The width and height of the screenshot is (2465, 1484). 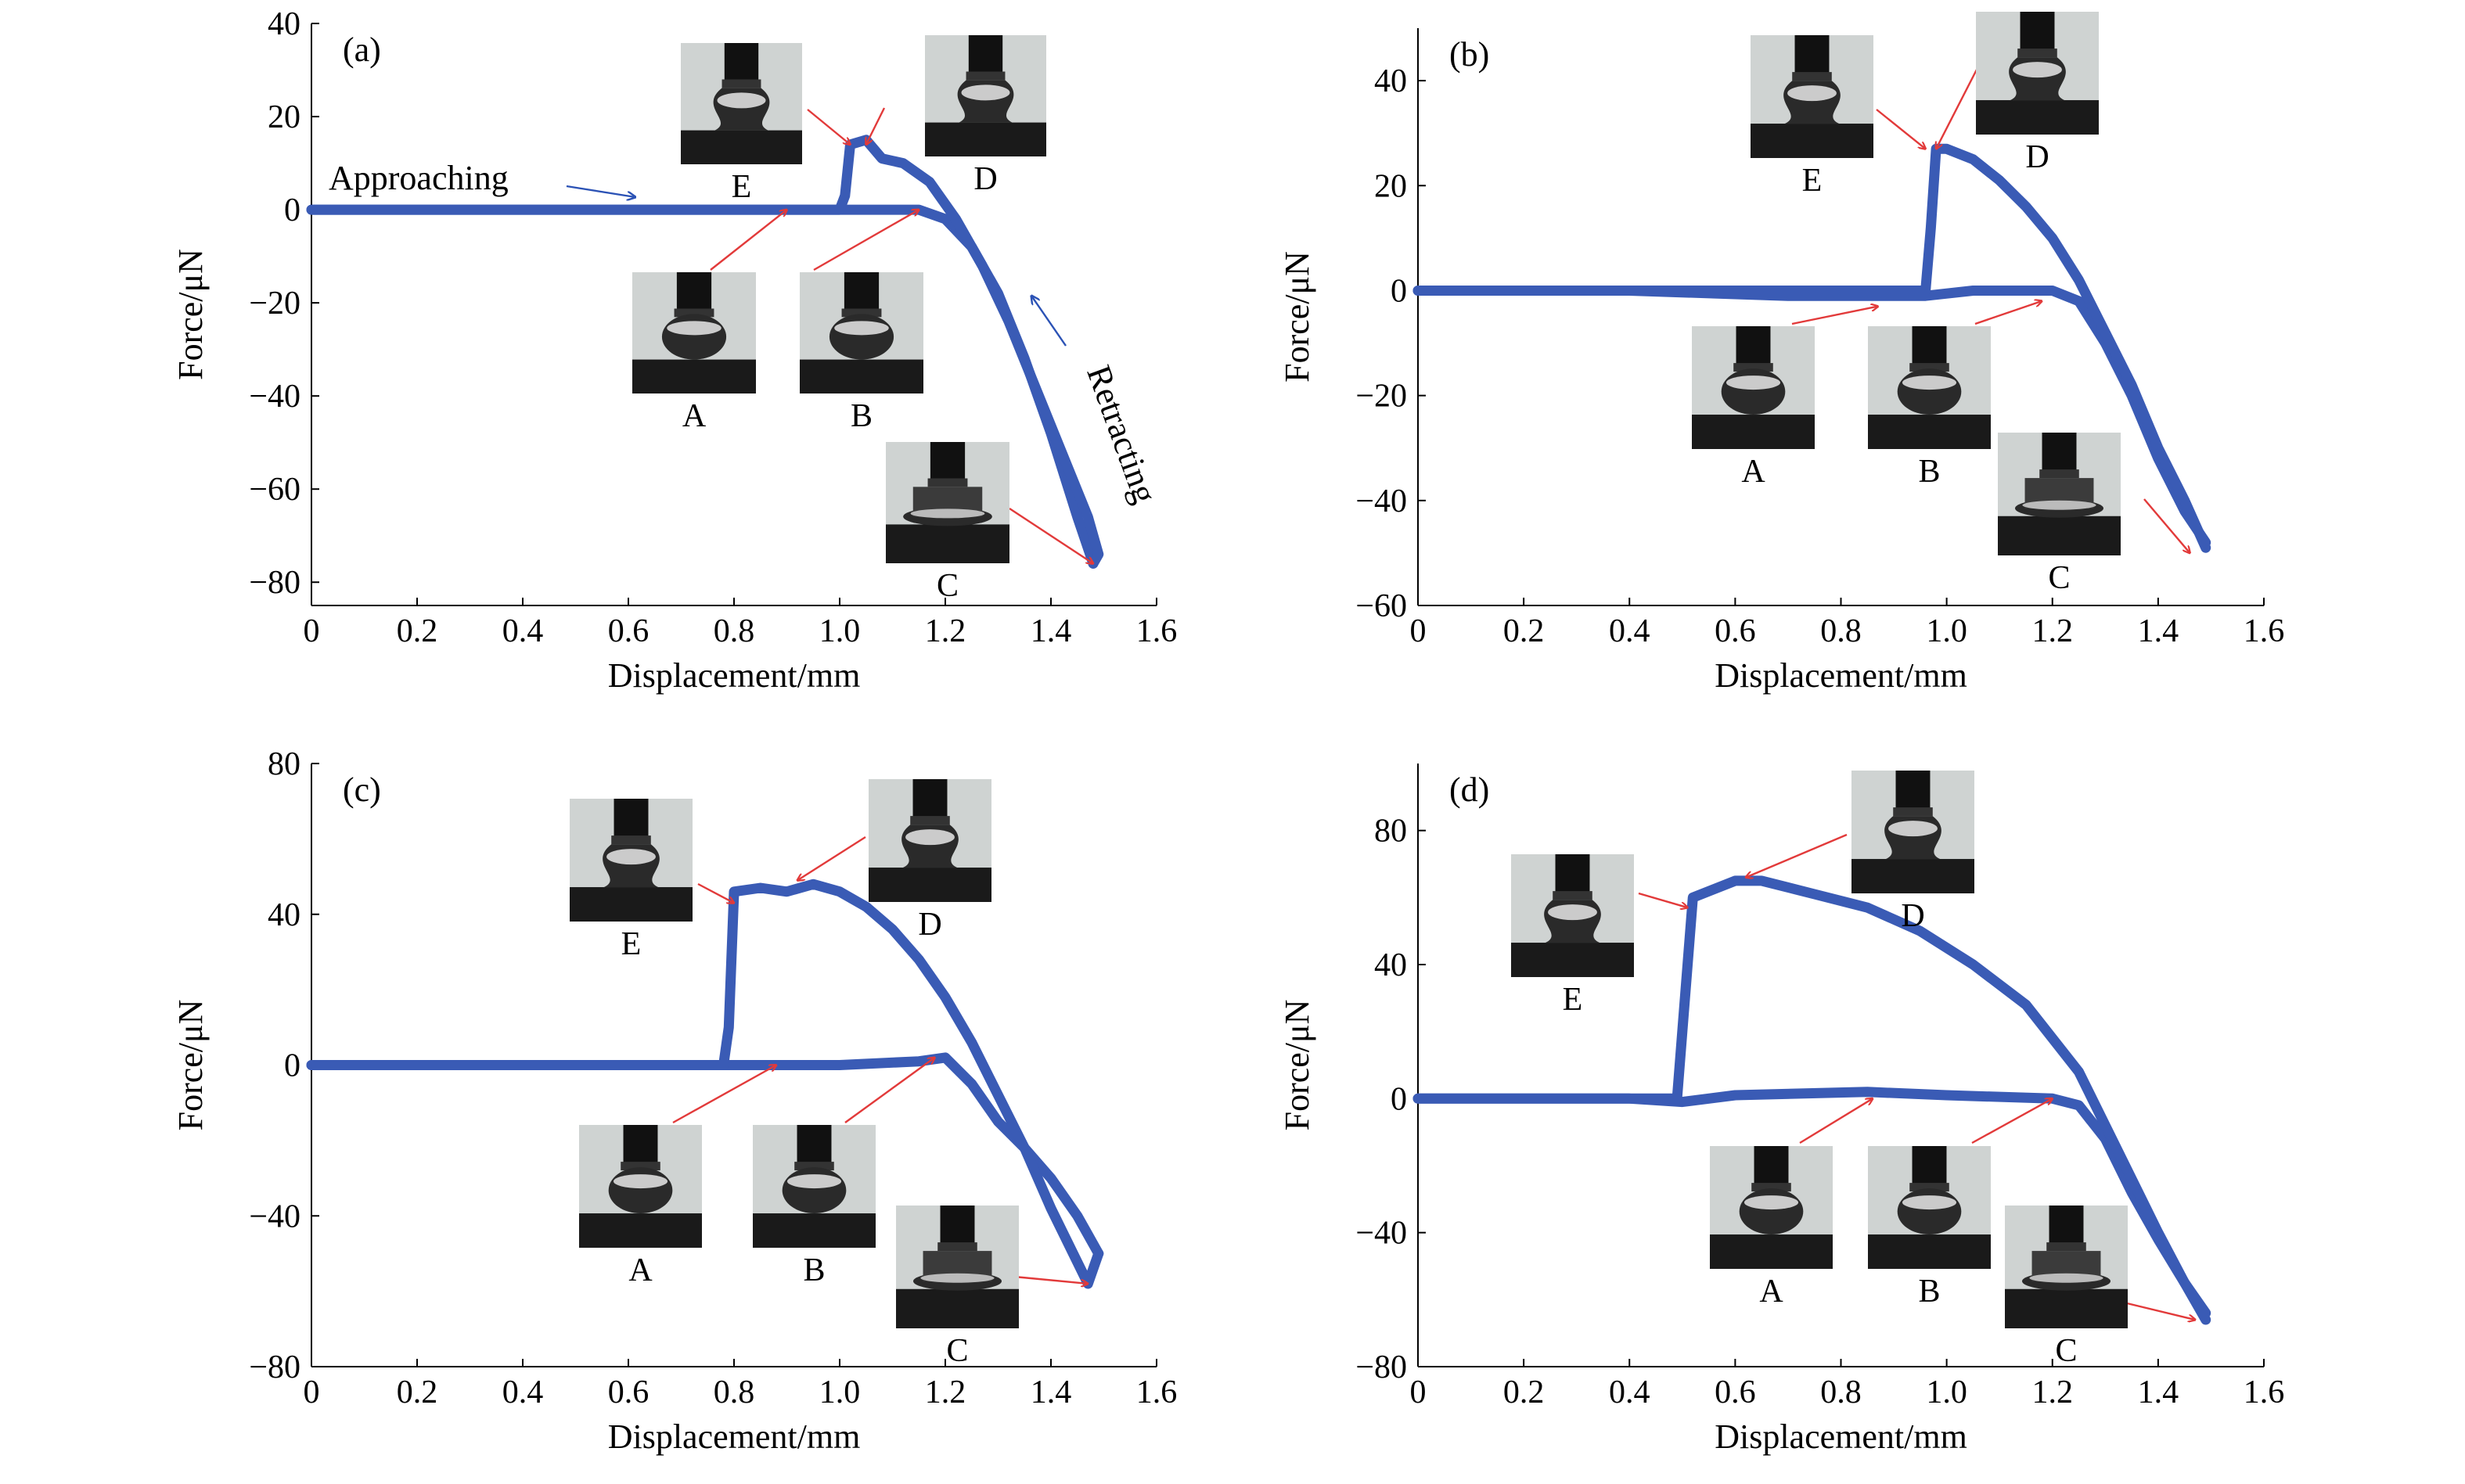 What do you see at coordinates (814, 1206) in the screenshot?
I see `inset-photo-b: B` at bounding box center [814, 1206].